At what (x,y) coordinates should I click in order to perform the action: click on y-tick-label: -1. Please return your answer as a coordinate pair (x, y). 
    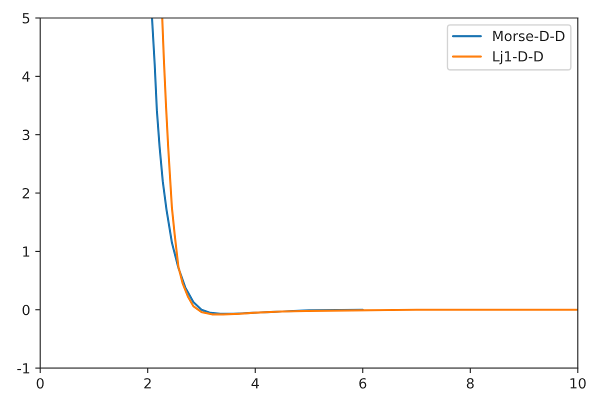
    Looking at the image, I should click on (23, 368).